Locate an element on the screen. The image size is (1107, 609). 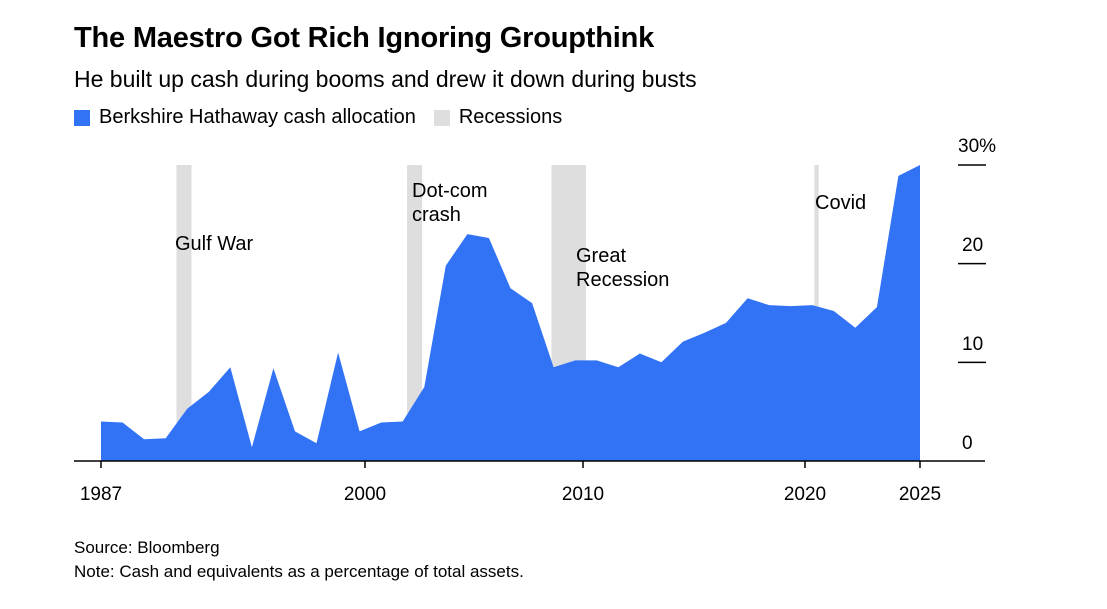
legend-label-cash: Berkshire Hathaway cash allocation is located at coordinates (257, 117).